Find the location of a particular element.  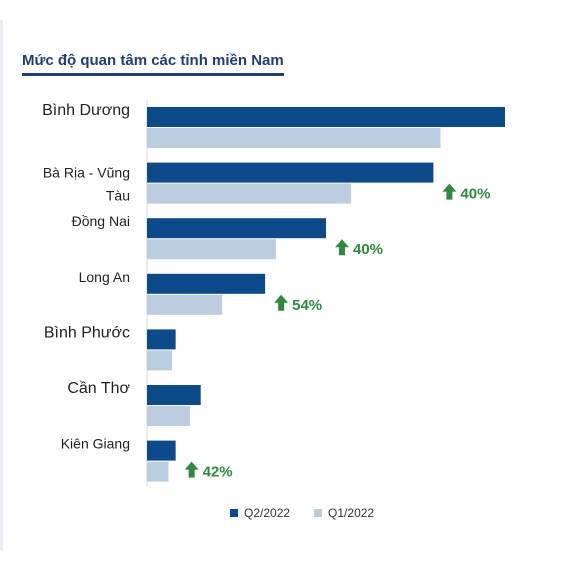

category-label-cat-5: Cần Thơ is located at coordinates (98, 388).